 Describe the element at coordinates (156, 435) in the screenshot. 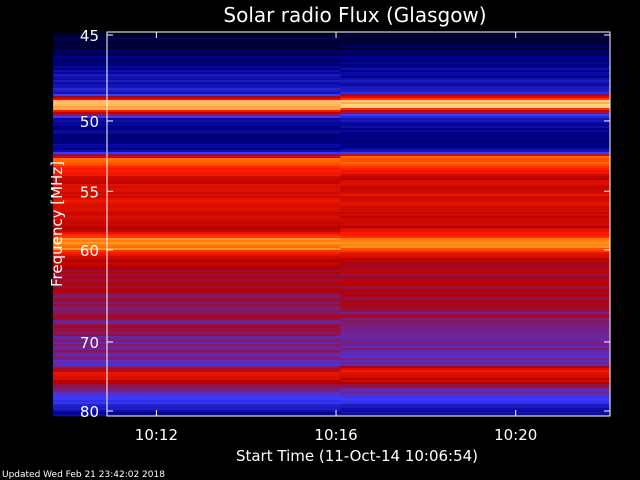

I see `x-tick-label: 10:12` at that location.